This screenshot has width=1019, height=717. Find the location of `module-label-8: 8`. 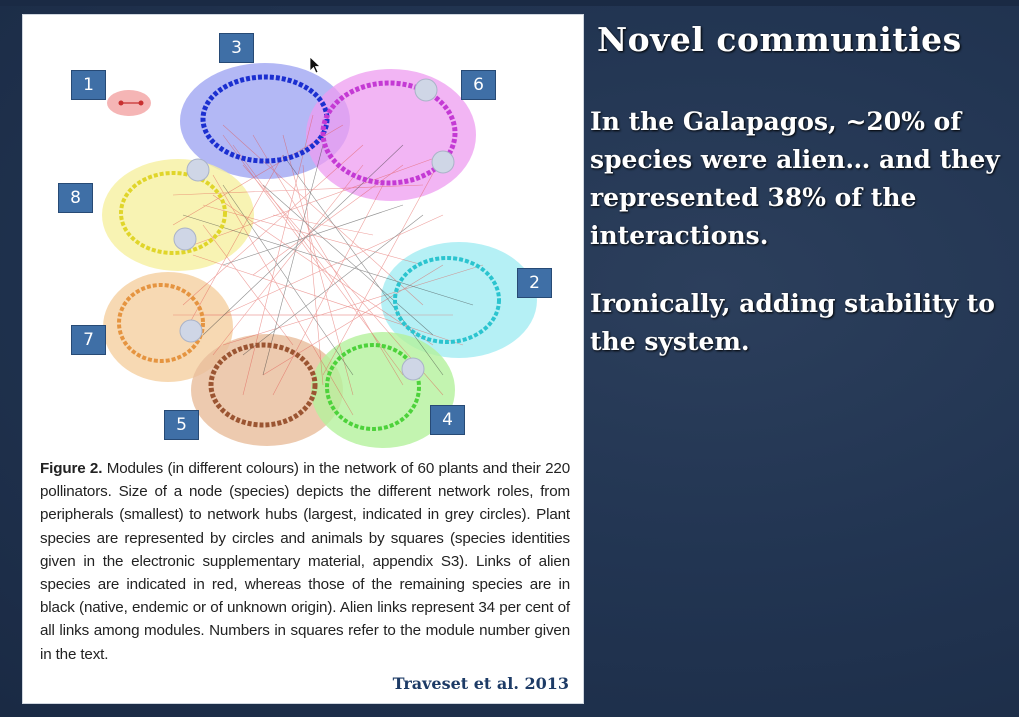

module-label-8: 8 is located at coordinates (75, 198).